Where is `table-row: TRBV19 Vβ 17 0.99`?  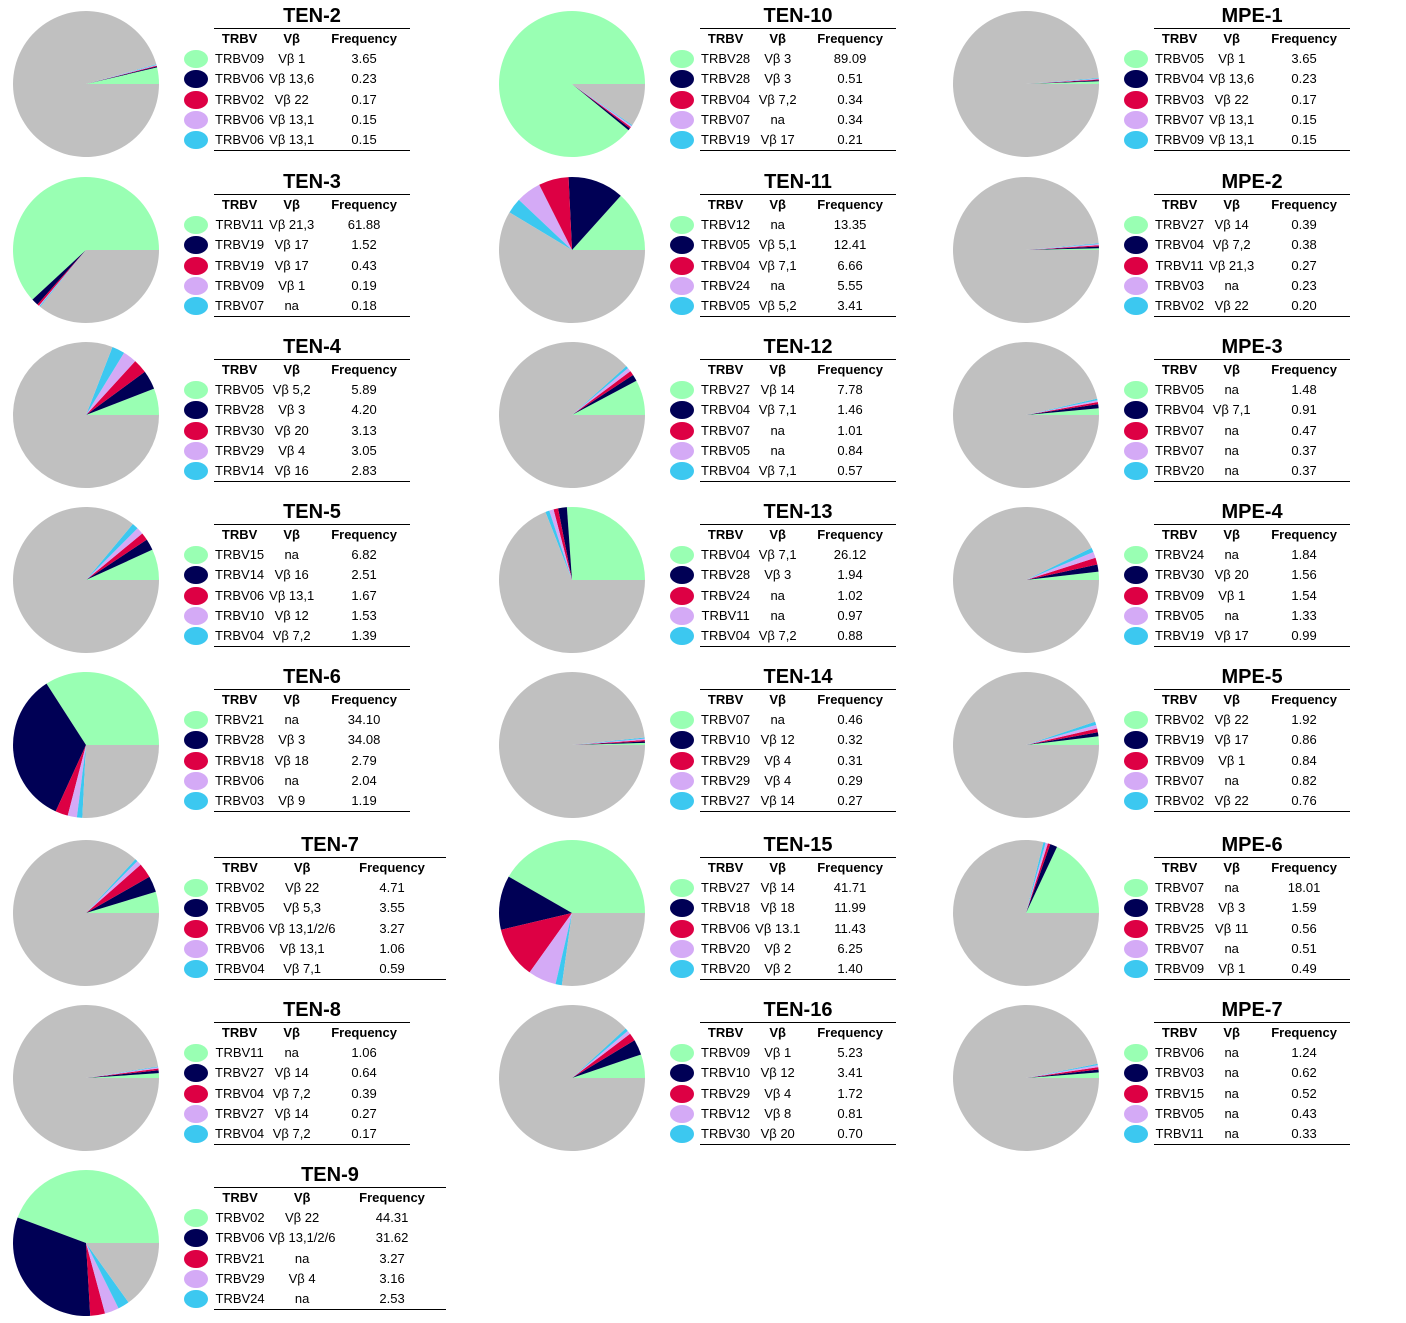
table-row: TRBV19 Vβ 17 0.99 is located at coordinates (1237, 636).